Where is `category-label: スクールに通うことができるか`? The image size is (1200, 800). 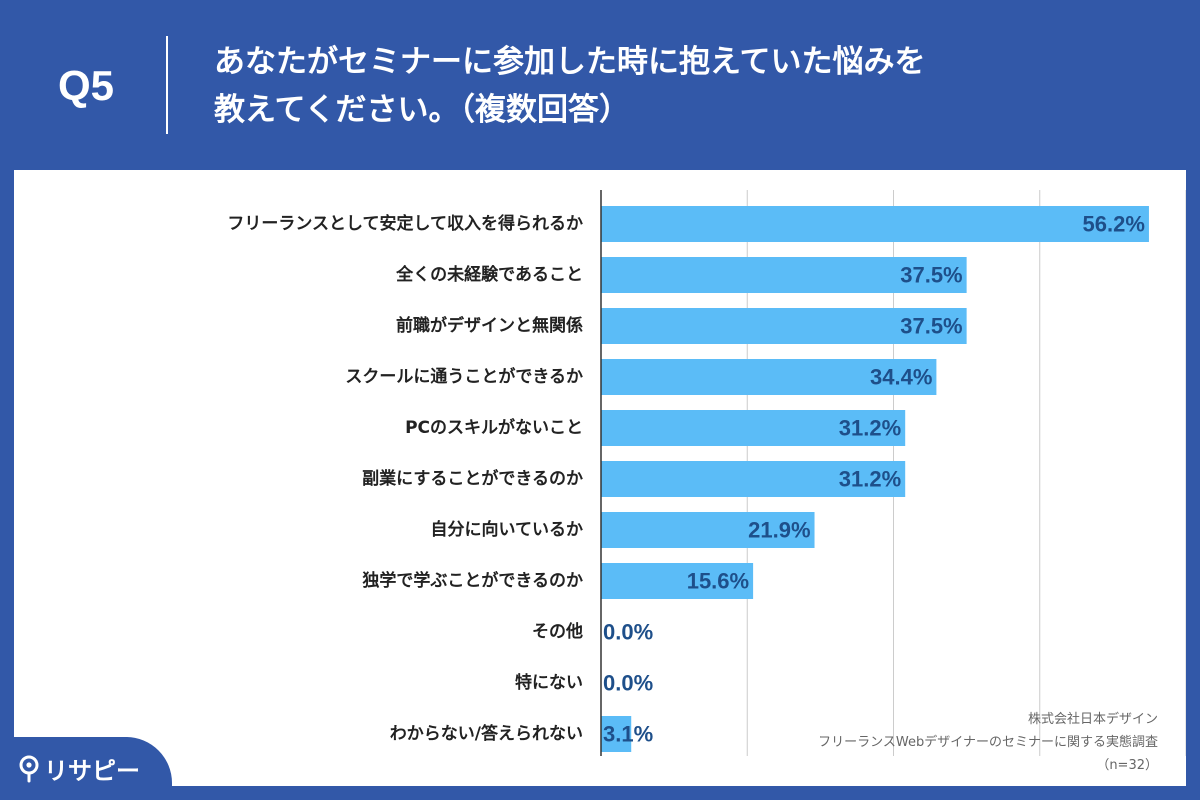 category-label: スクールに通うことができるか is located at coordinates (464, 376).